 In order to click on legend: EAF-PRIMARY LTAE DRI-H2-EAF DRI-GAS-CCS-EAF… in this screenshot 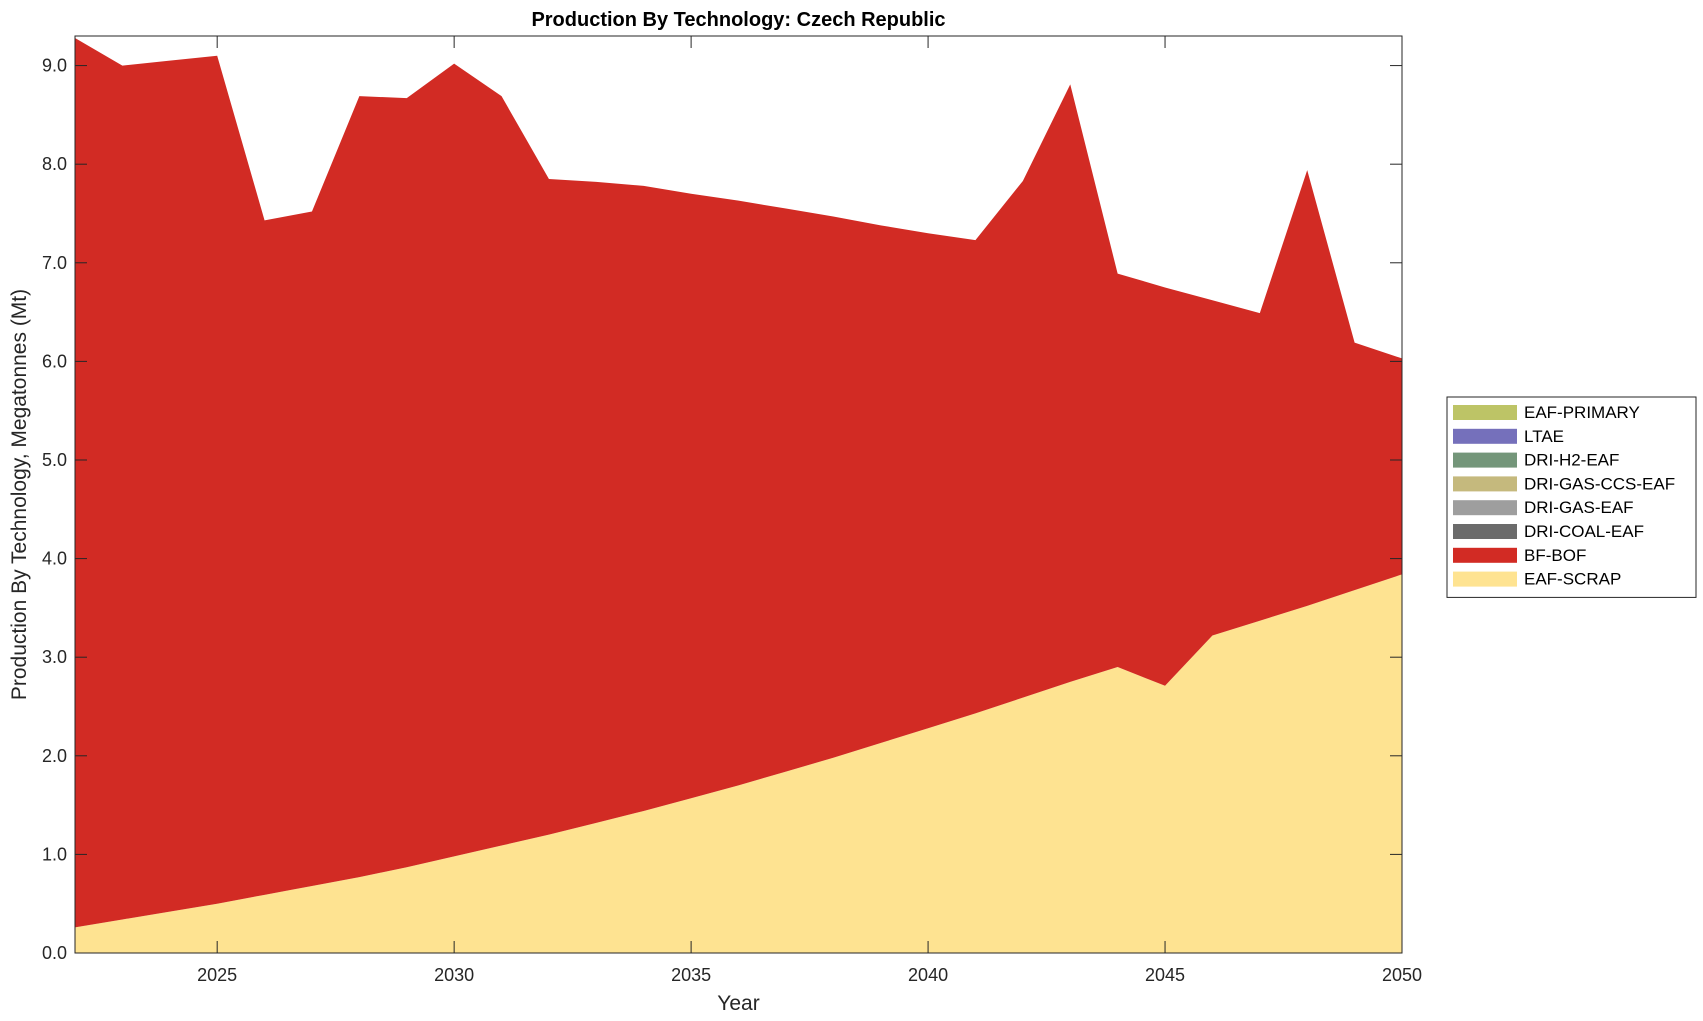, I will do `click(1571, 497)`.